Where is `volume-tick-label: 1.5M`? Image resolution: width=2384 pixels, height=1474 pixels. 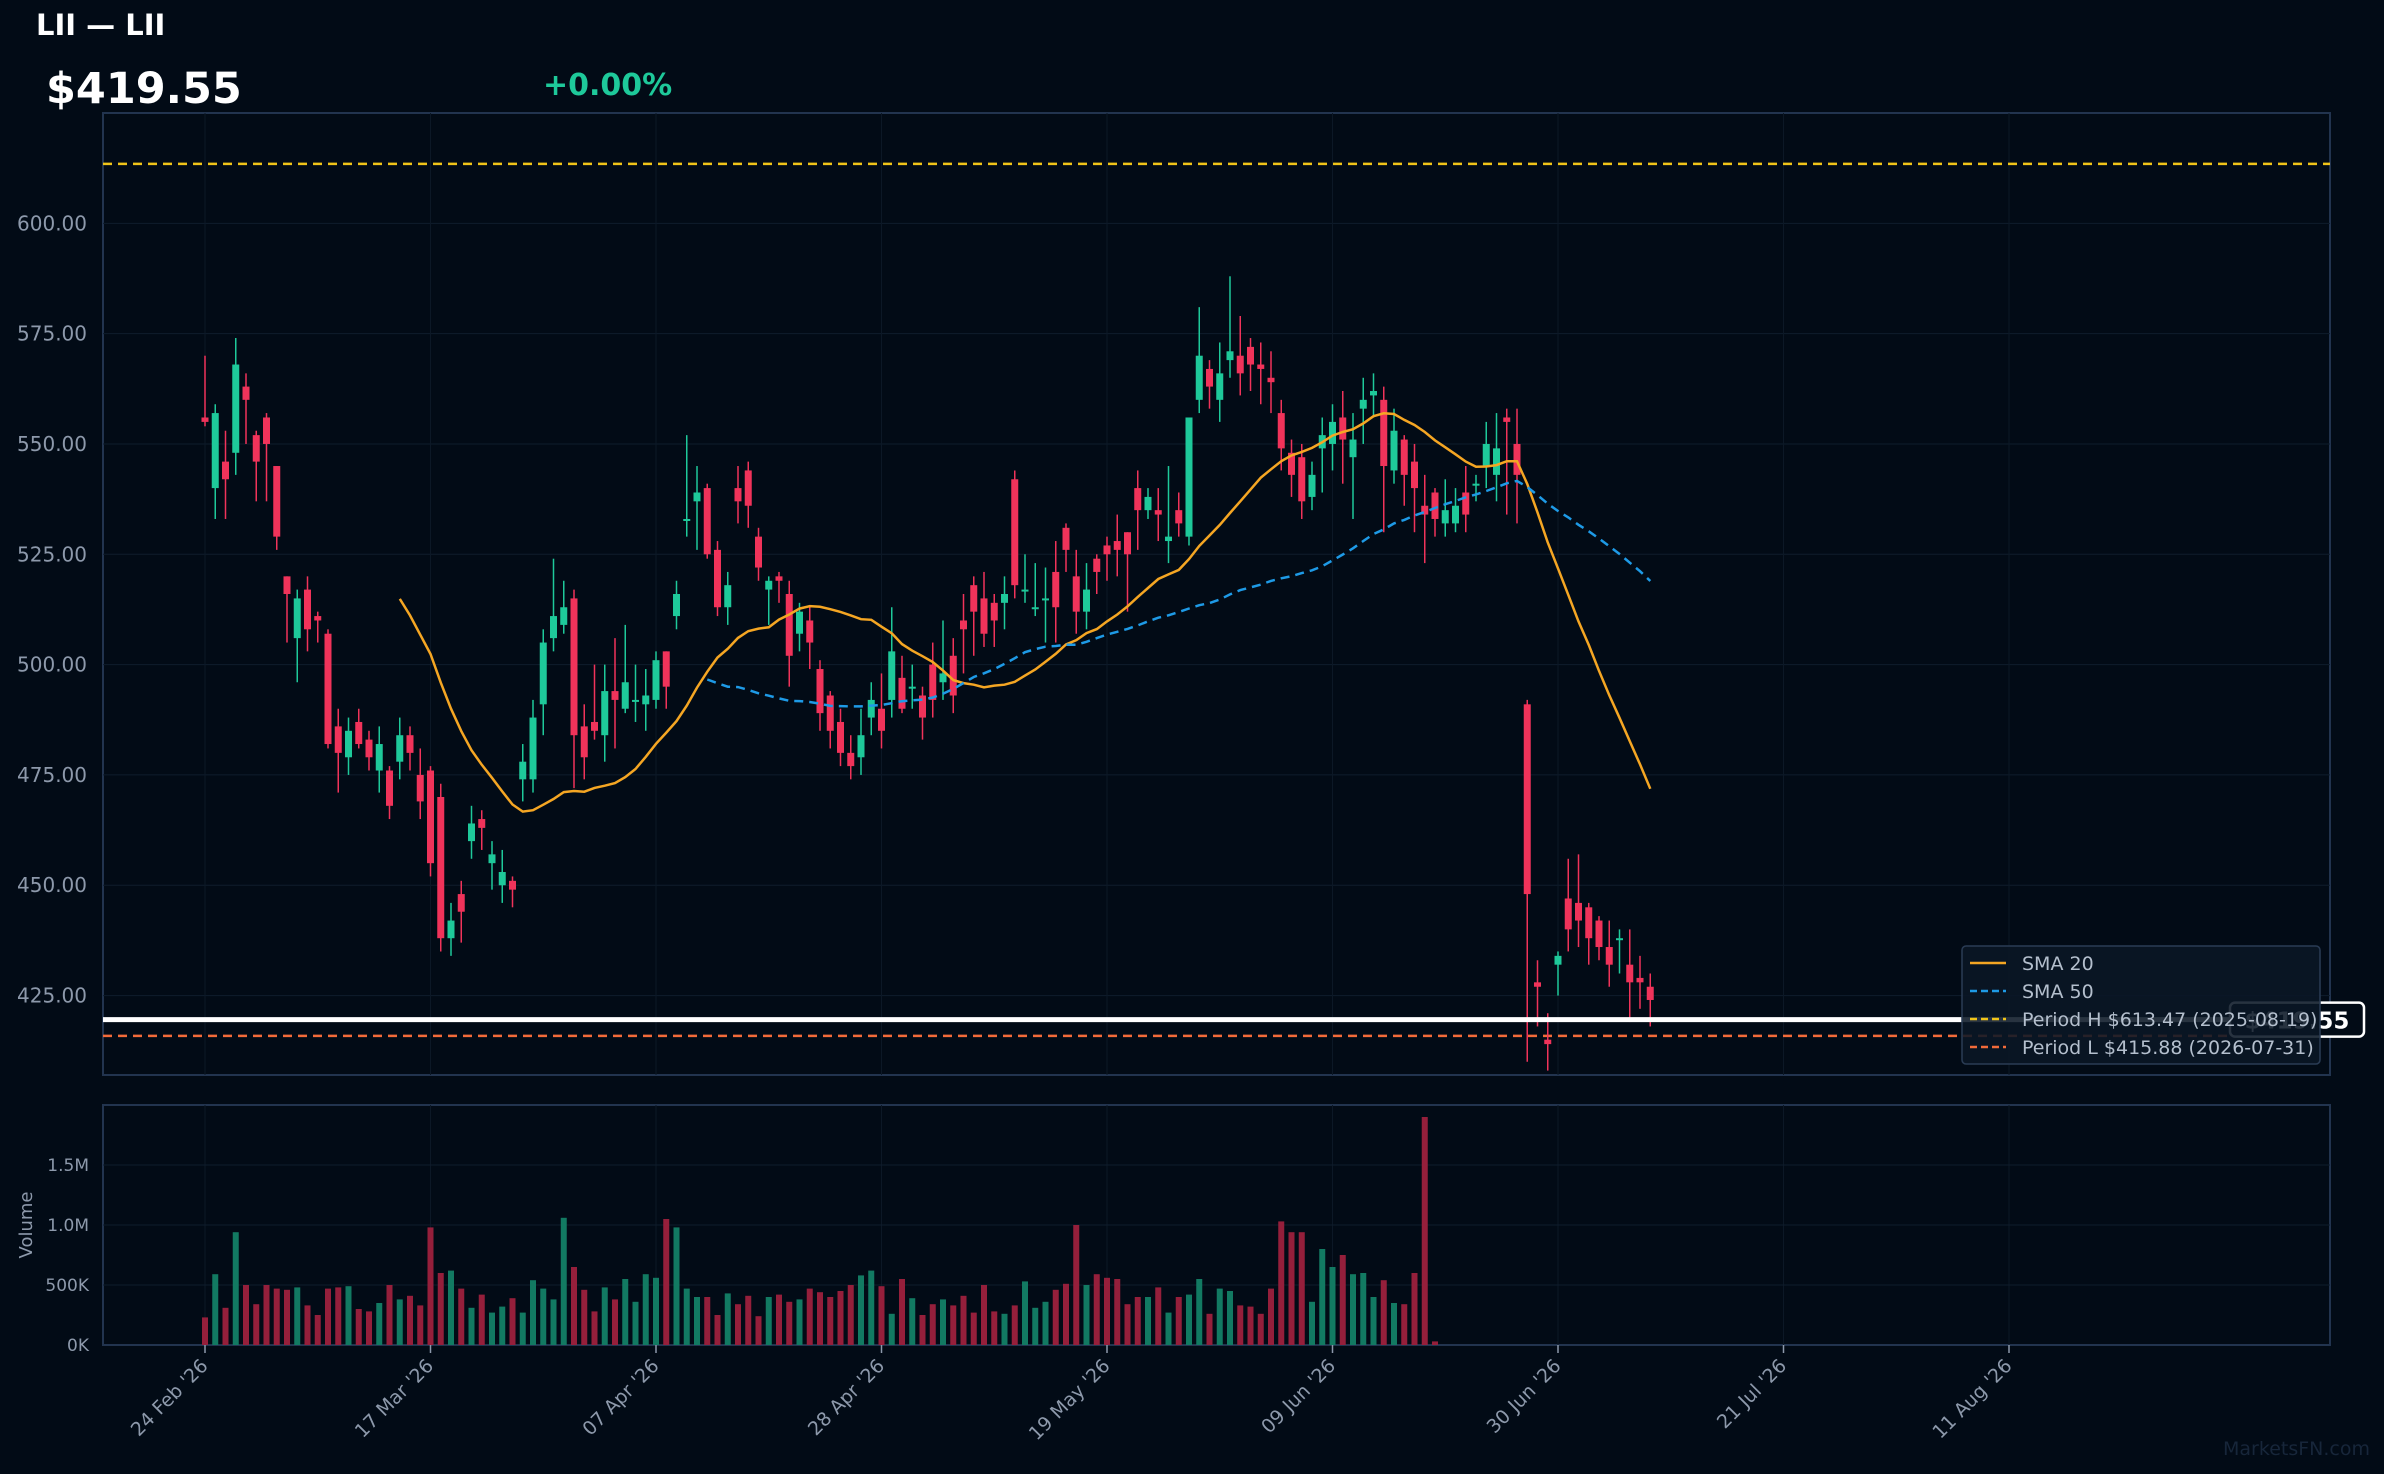
volume-tick-label: 1.5M is located at coordinates (68, 1166).